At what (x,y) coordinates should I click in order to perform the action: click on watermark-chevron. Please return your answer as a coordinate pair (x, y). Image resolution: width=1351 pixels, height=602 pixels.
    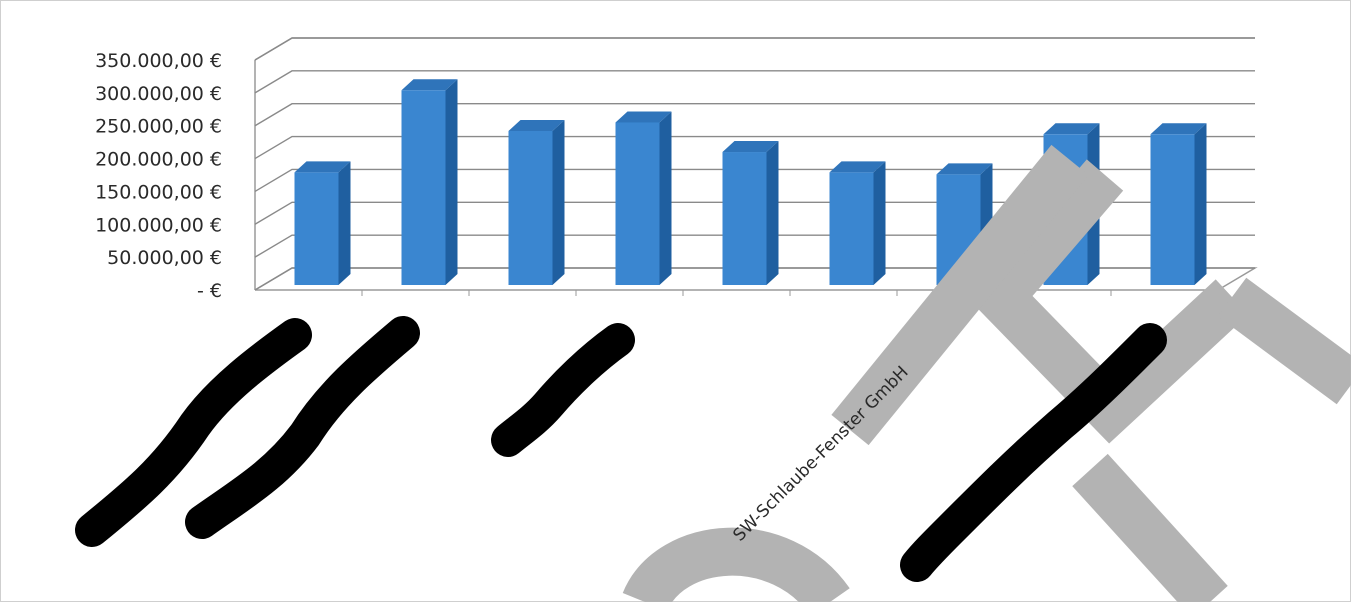
    Looking at the image, I should click on (1108, 301).